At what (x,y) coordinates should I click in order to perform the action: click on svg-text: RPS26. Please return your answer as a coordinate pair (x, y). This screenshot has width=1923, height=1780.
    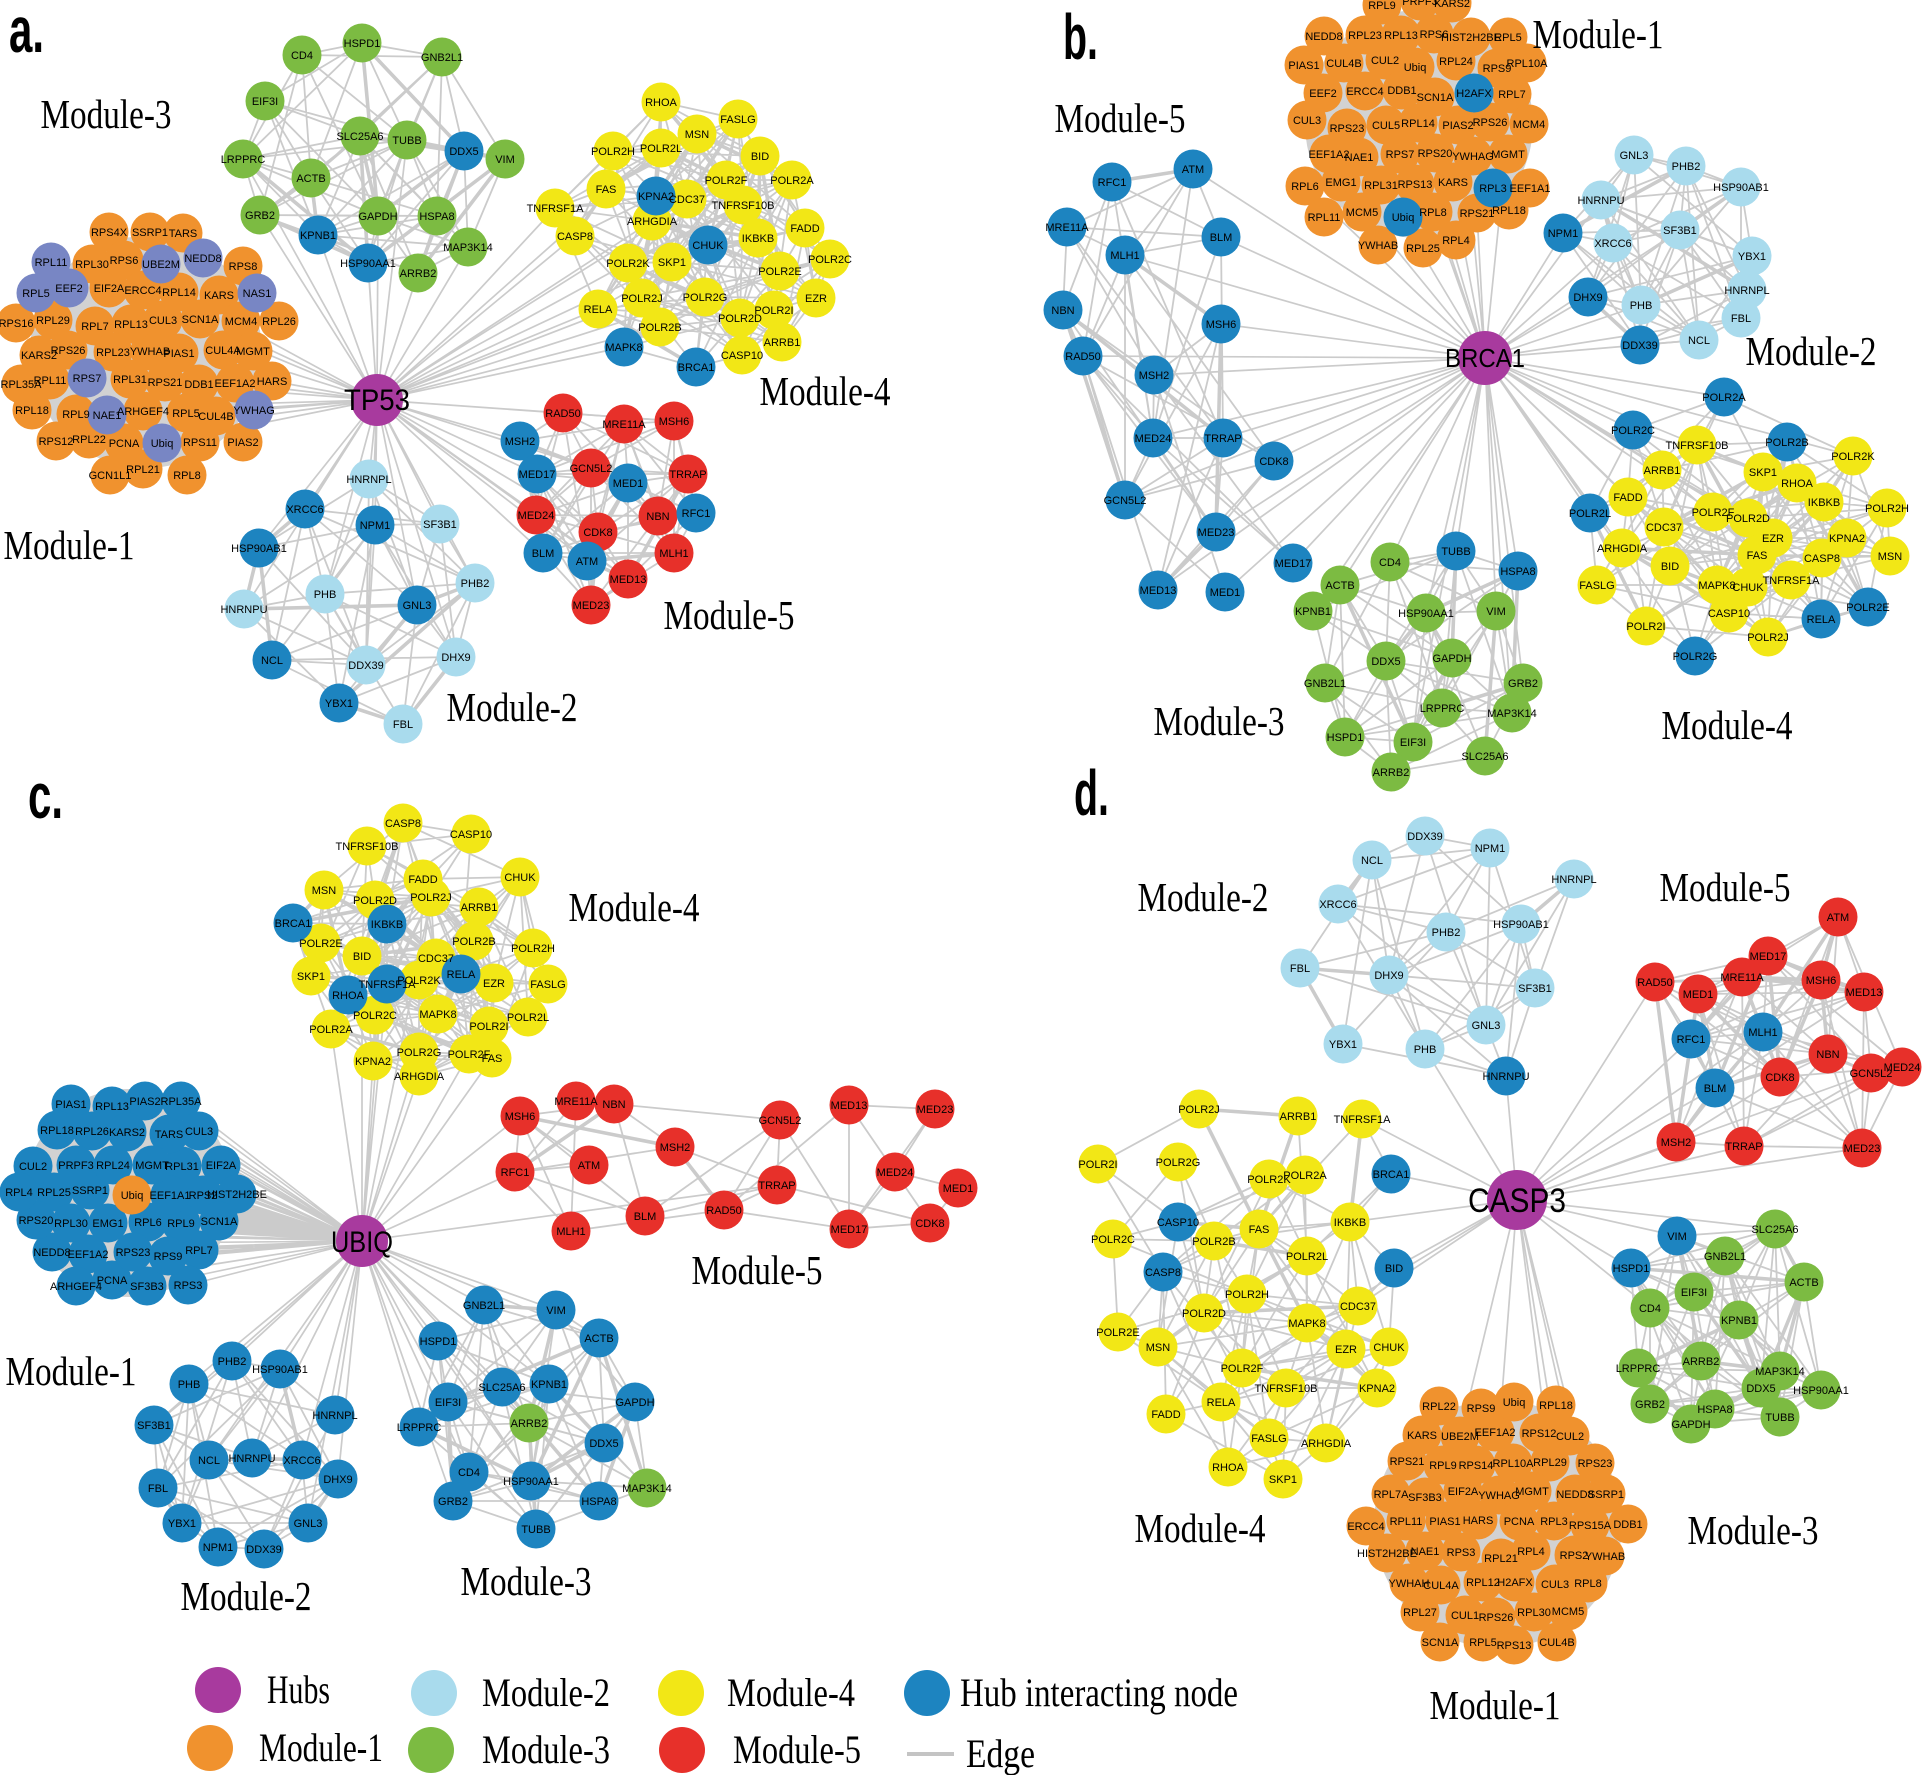
    Looking at the image, I should click on (68, 351).